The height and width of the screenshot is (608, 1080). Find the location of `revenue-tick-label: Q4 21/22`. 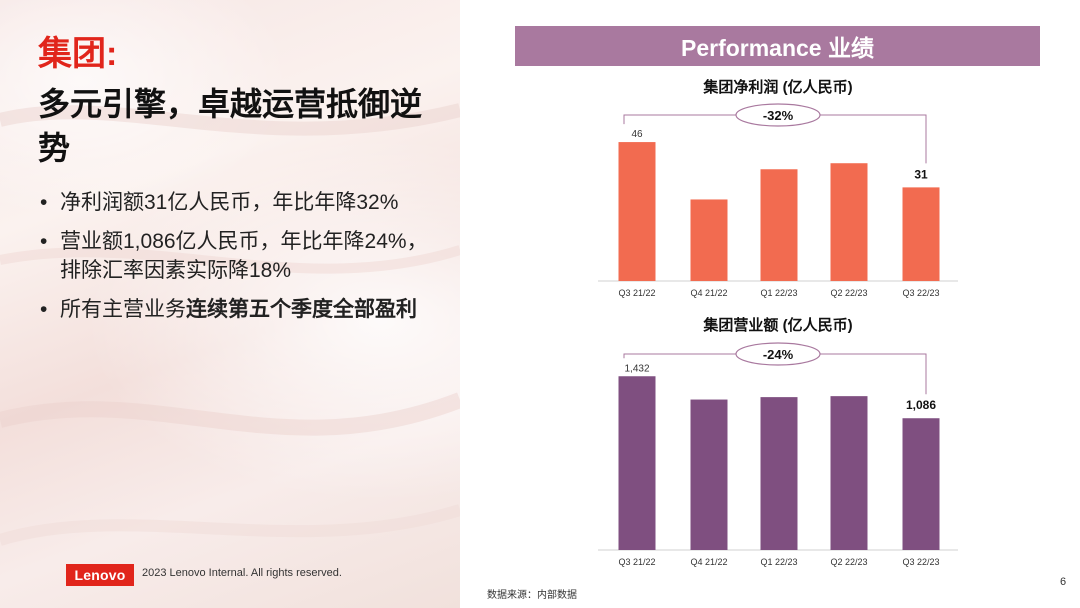

revenue-tick-label: Q4 21/22 is located at coordinates (708, 562).